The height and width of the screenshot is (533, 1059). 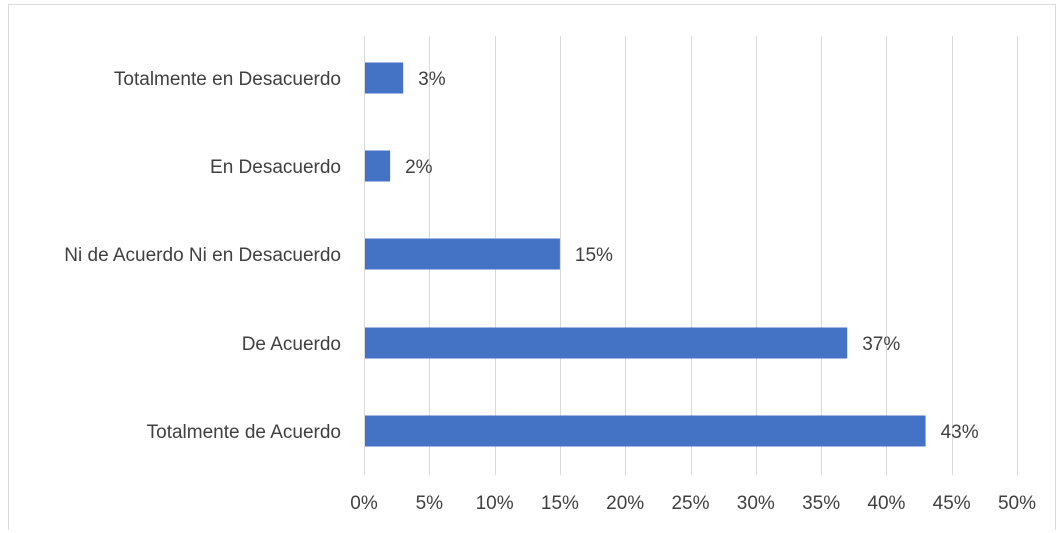 I want to click on data-label: 3%, so click(x=432, y=79).